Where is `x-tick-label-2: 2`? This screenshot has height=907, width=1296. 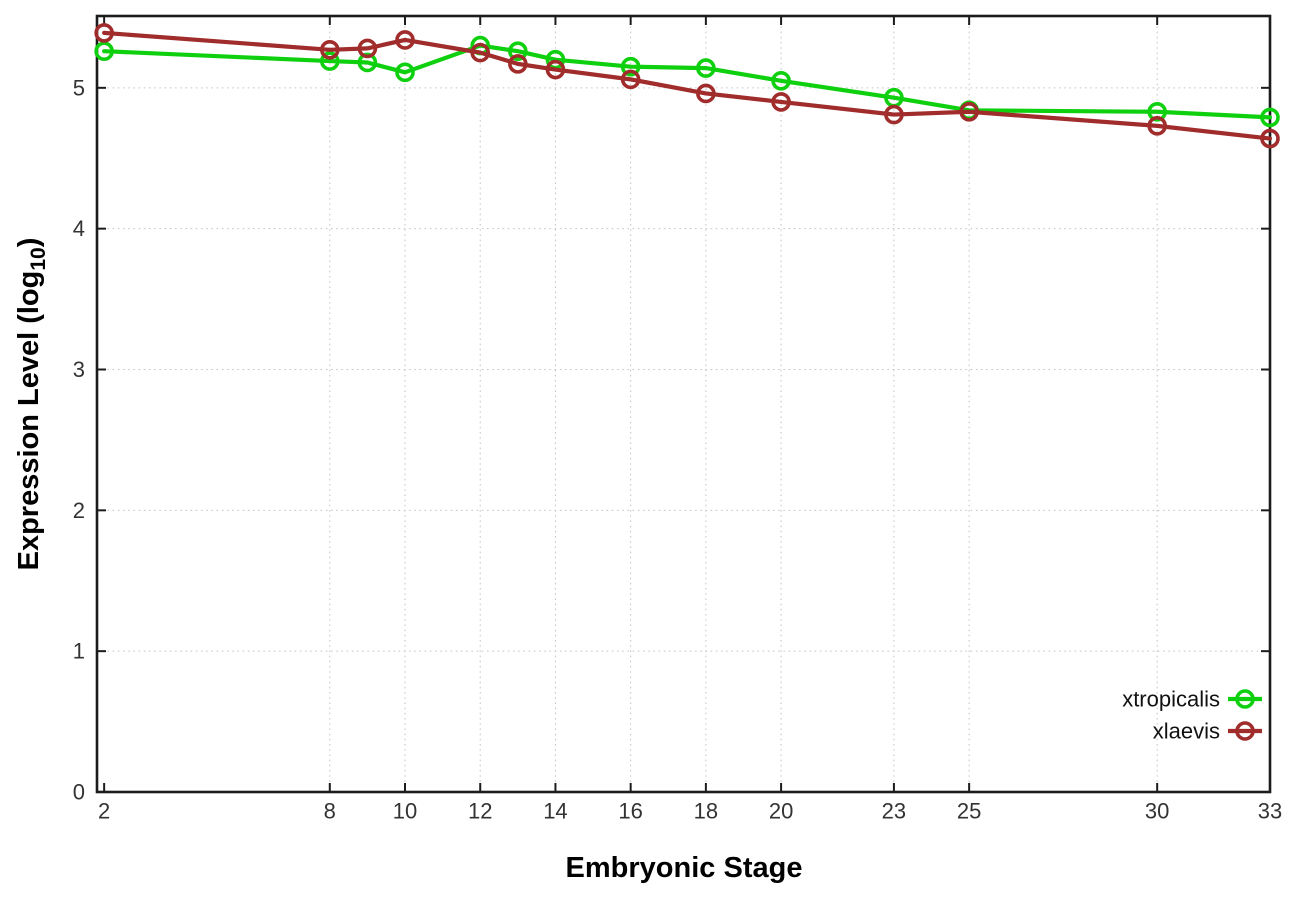 x-tick-label-2: 2 is located at coordinates (104, 811).